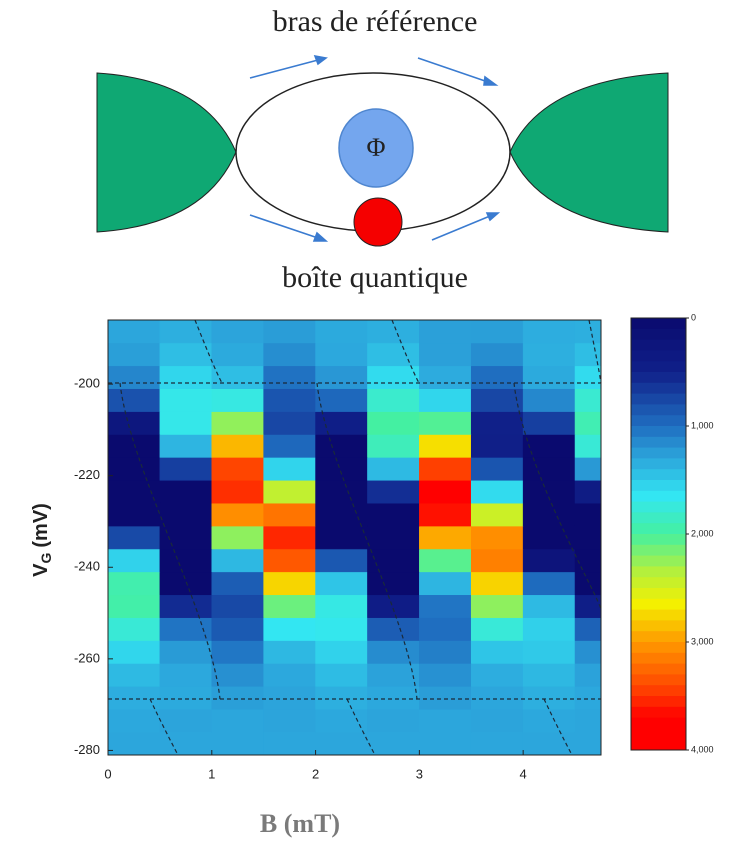 The height and width of the screenshot is (841, 729). Describe the element at coordinates (315, 773) in the screenshot. I see `x-tick-label: 2` at that location.